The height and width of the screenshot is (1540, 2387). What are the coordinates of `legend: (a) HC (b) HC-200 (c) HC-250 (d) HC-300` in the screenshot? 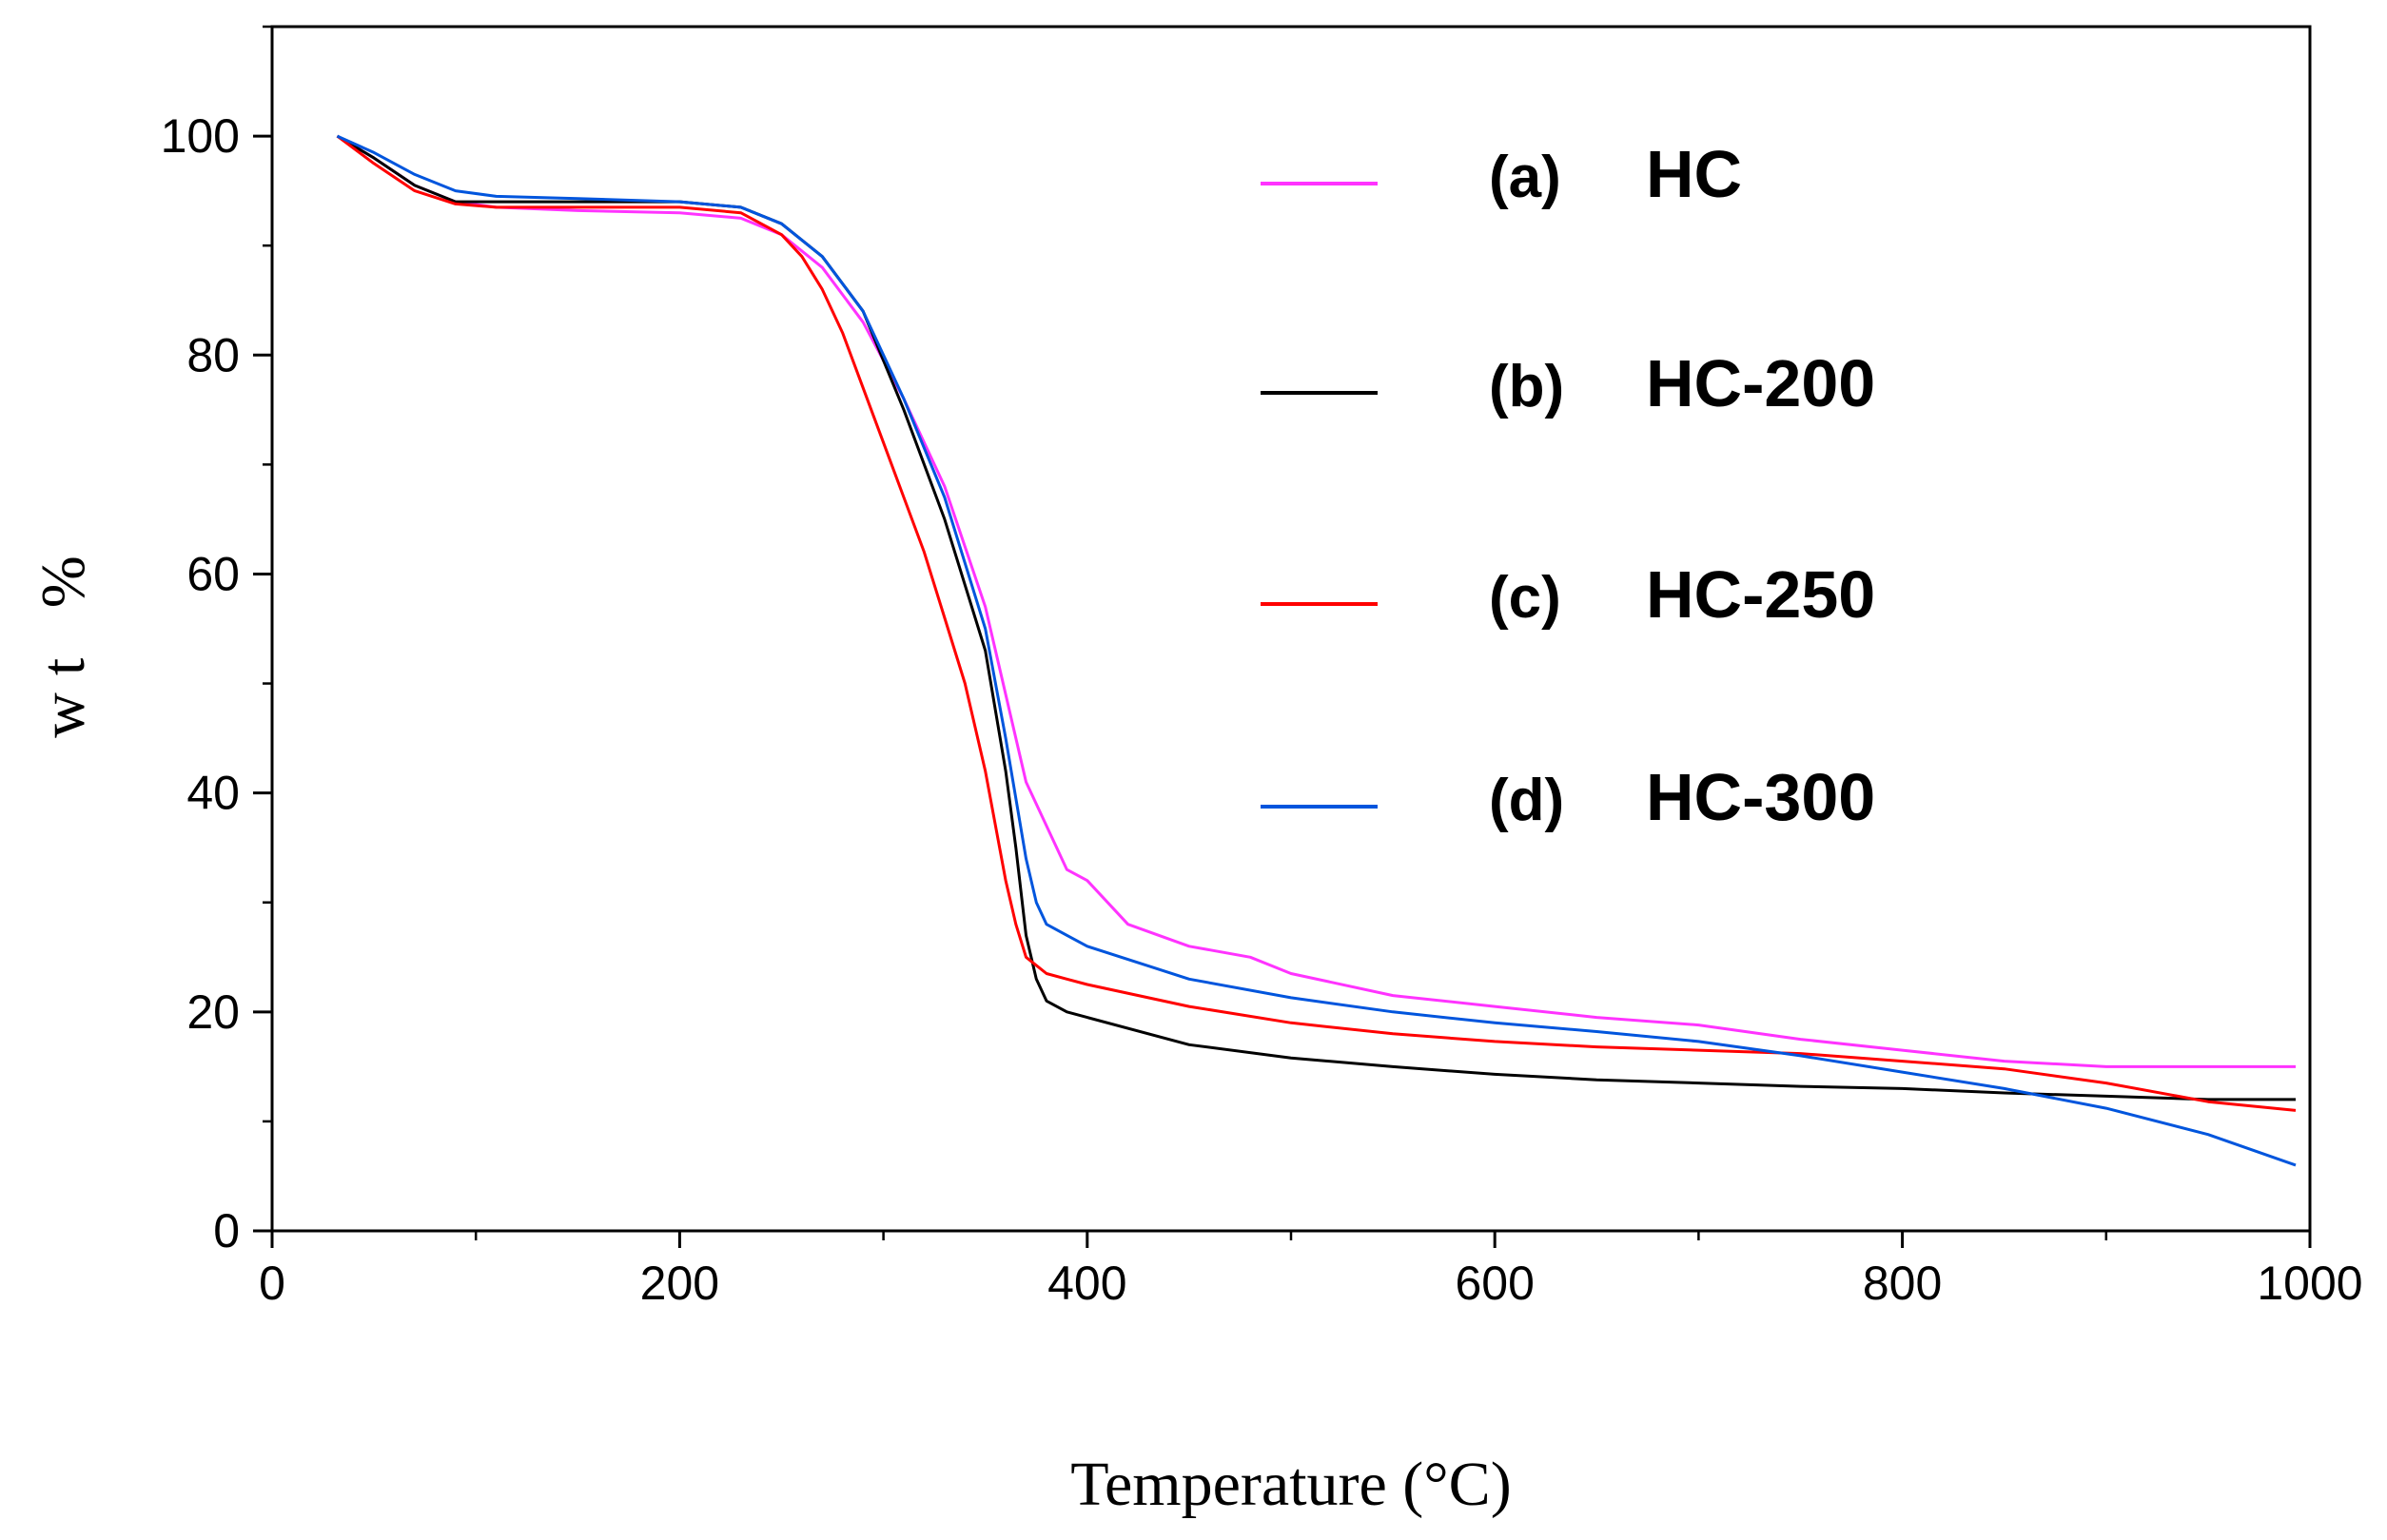 It's located at (1568, 486).